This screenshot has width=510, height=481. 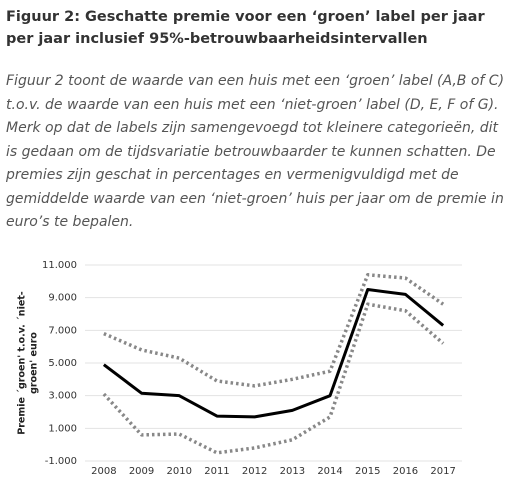 I want to click on y-tick-label: 11.000, so click(x=59, y=265).